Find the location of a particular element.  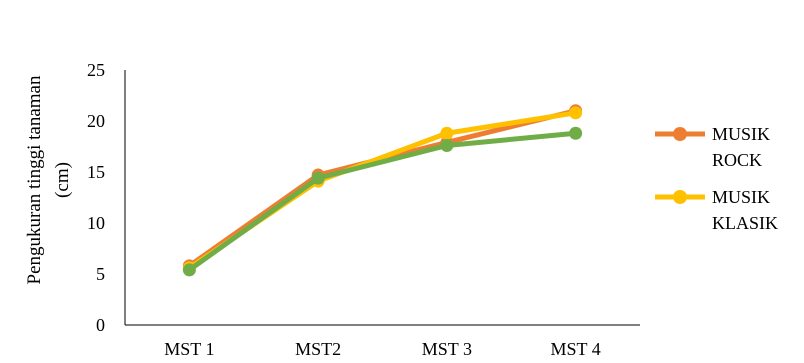

y-tick-label: 5 is located at coordinates (100, 274).